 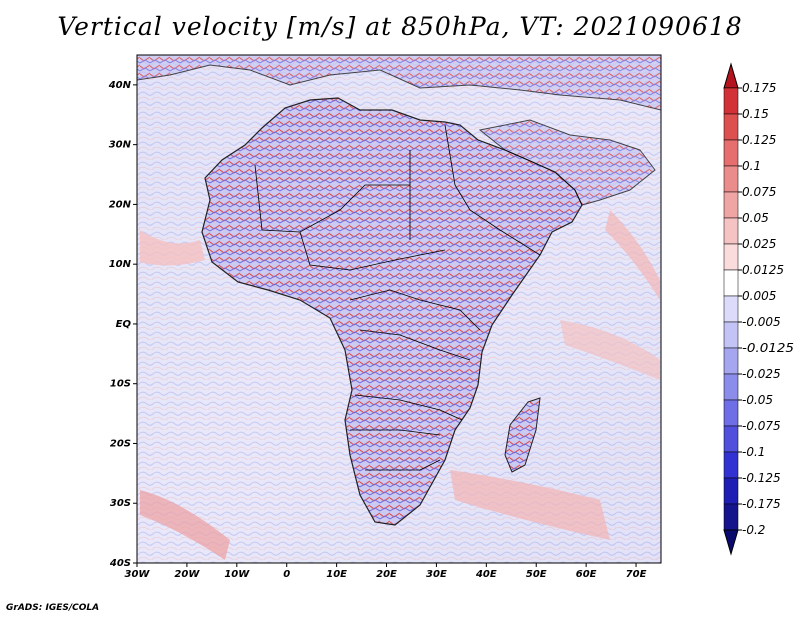 What do you see at coordinates (336, 574) in the screenshot?
I see `lon-tick-label: 10E` at bounding box center [336, 574].